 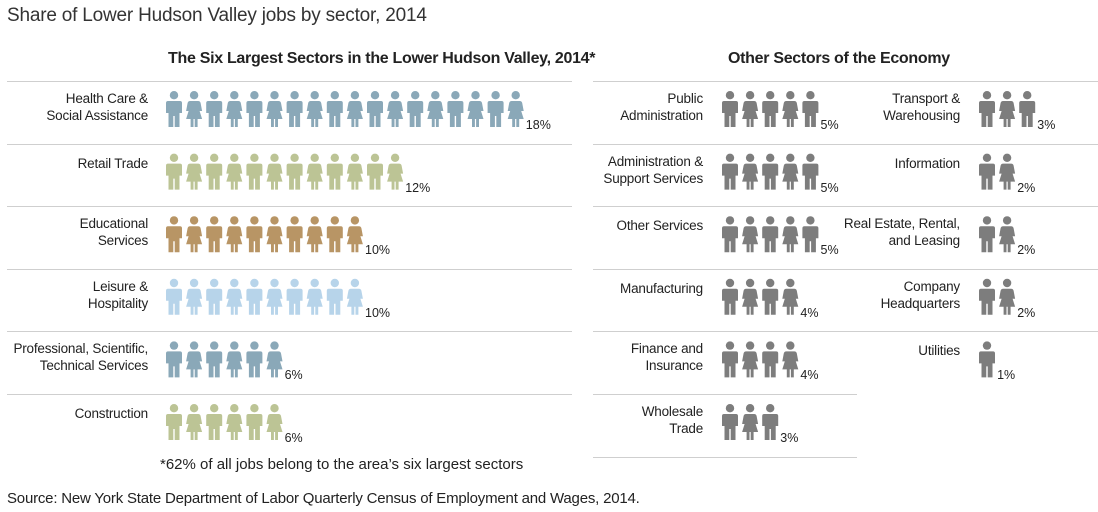 What do you see at coordinates (927, 163) in the screenshot?
I see `other-sector-row-7-label-line: Information` at bounding box center [927, 163].